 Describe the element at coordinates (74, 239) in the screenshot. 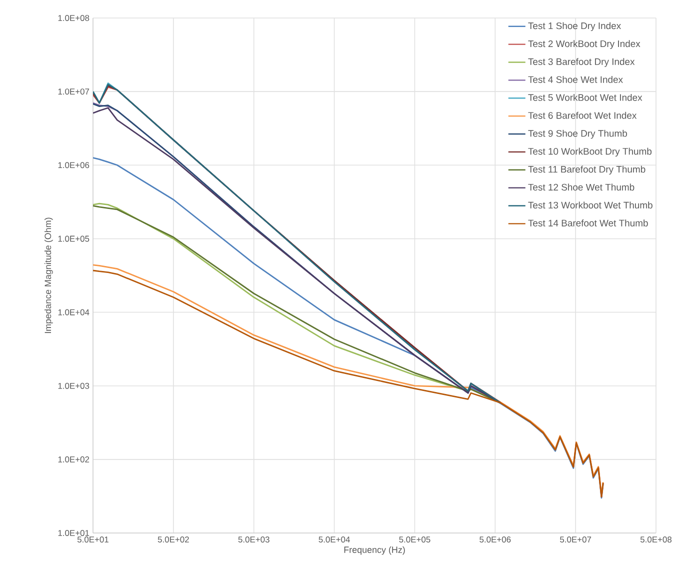

I see `y-tick-label: 1.0E+05` at that location.